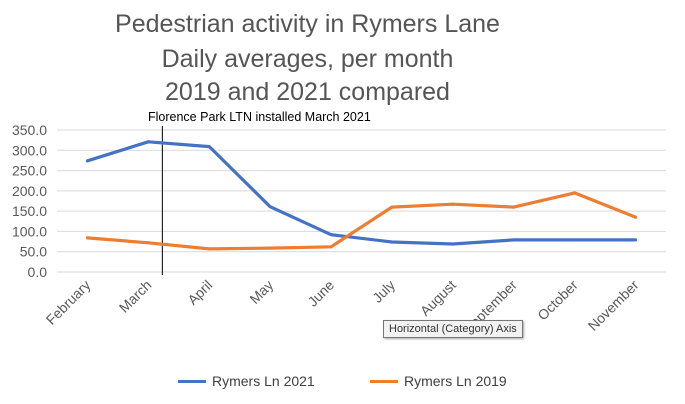 The image size is (685, 404). Describe the element at coordinates (68, 302) in the screenshot. I see `x-tick-label: February` at that location.